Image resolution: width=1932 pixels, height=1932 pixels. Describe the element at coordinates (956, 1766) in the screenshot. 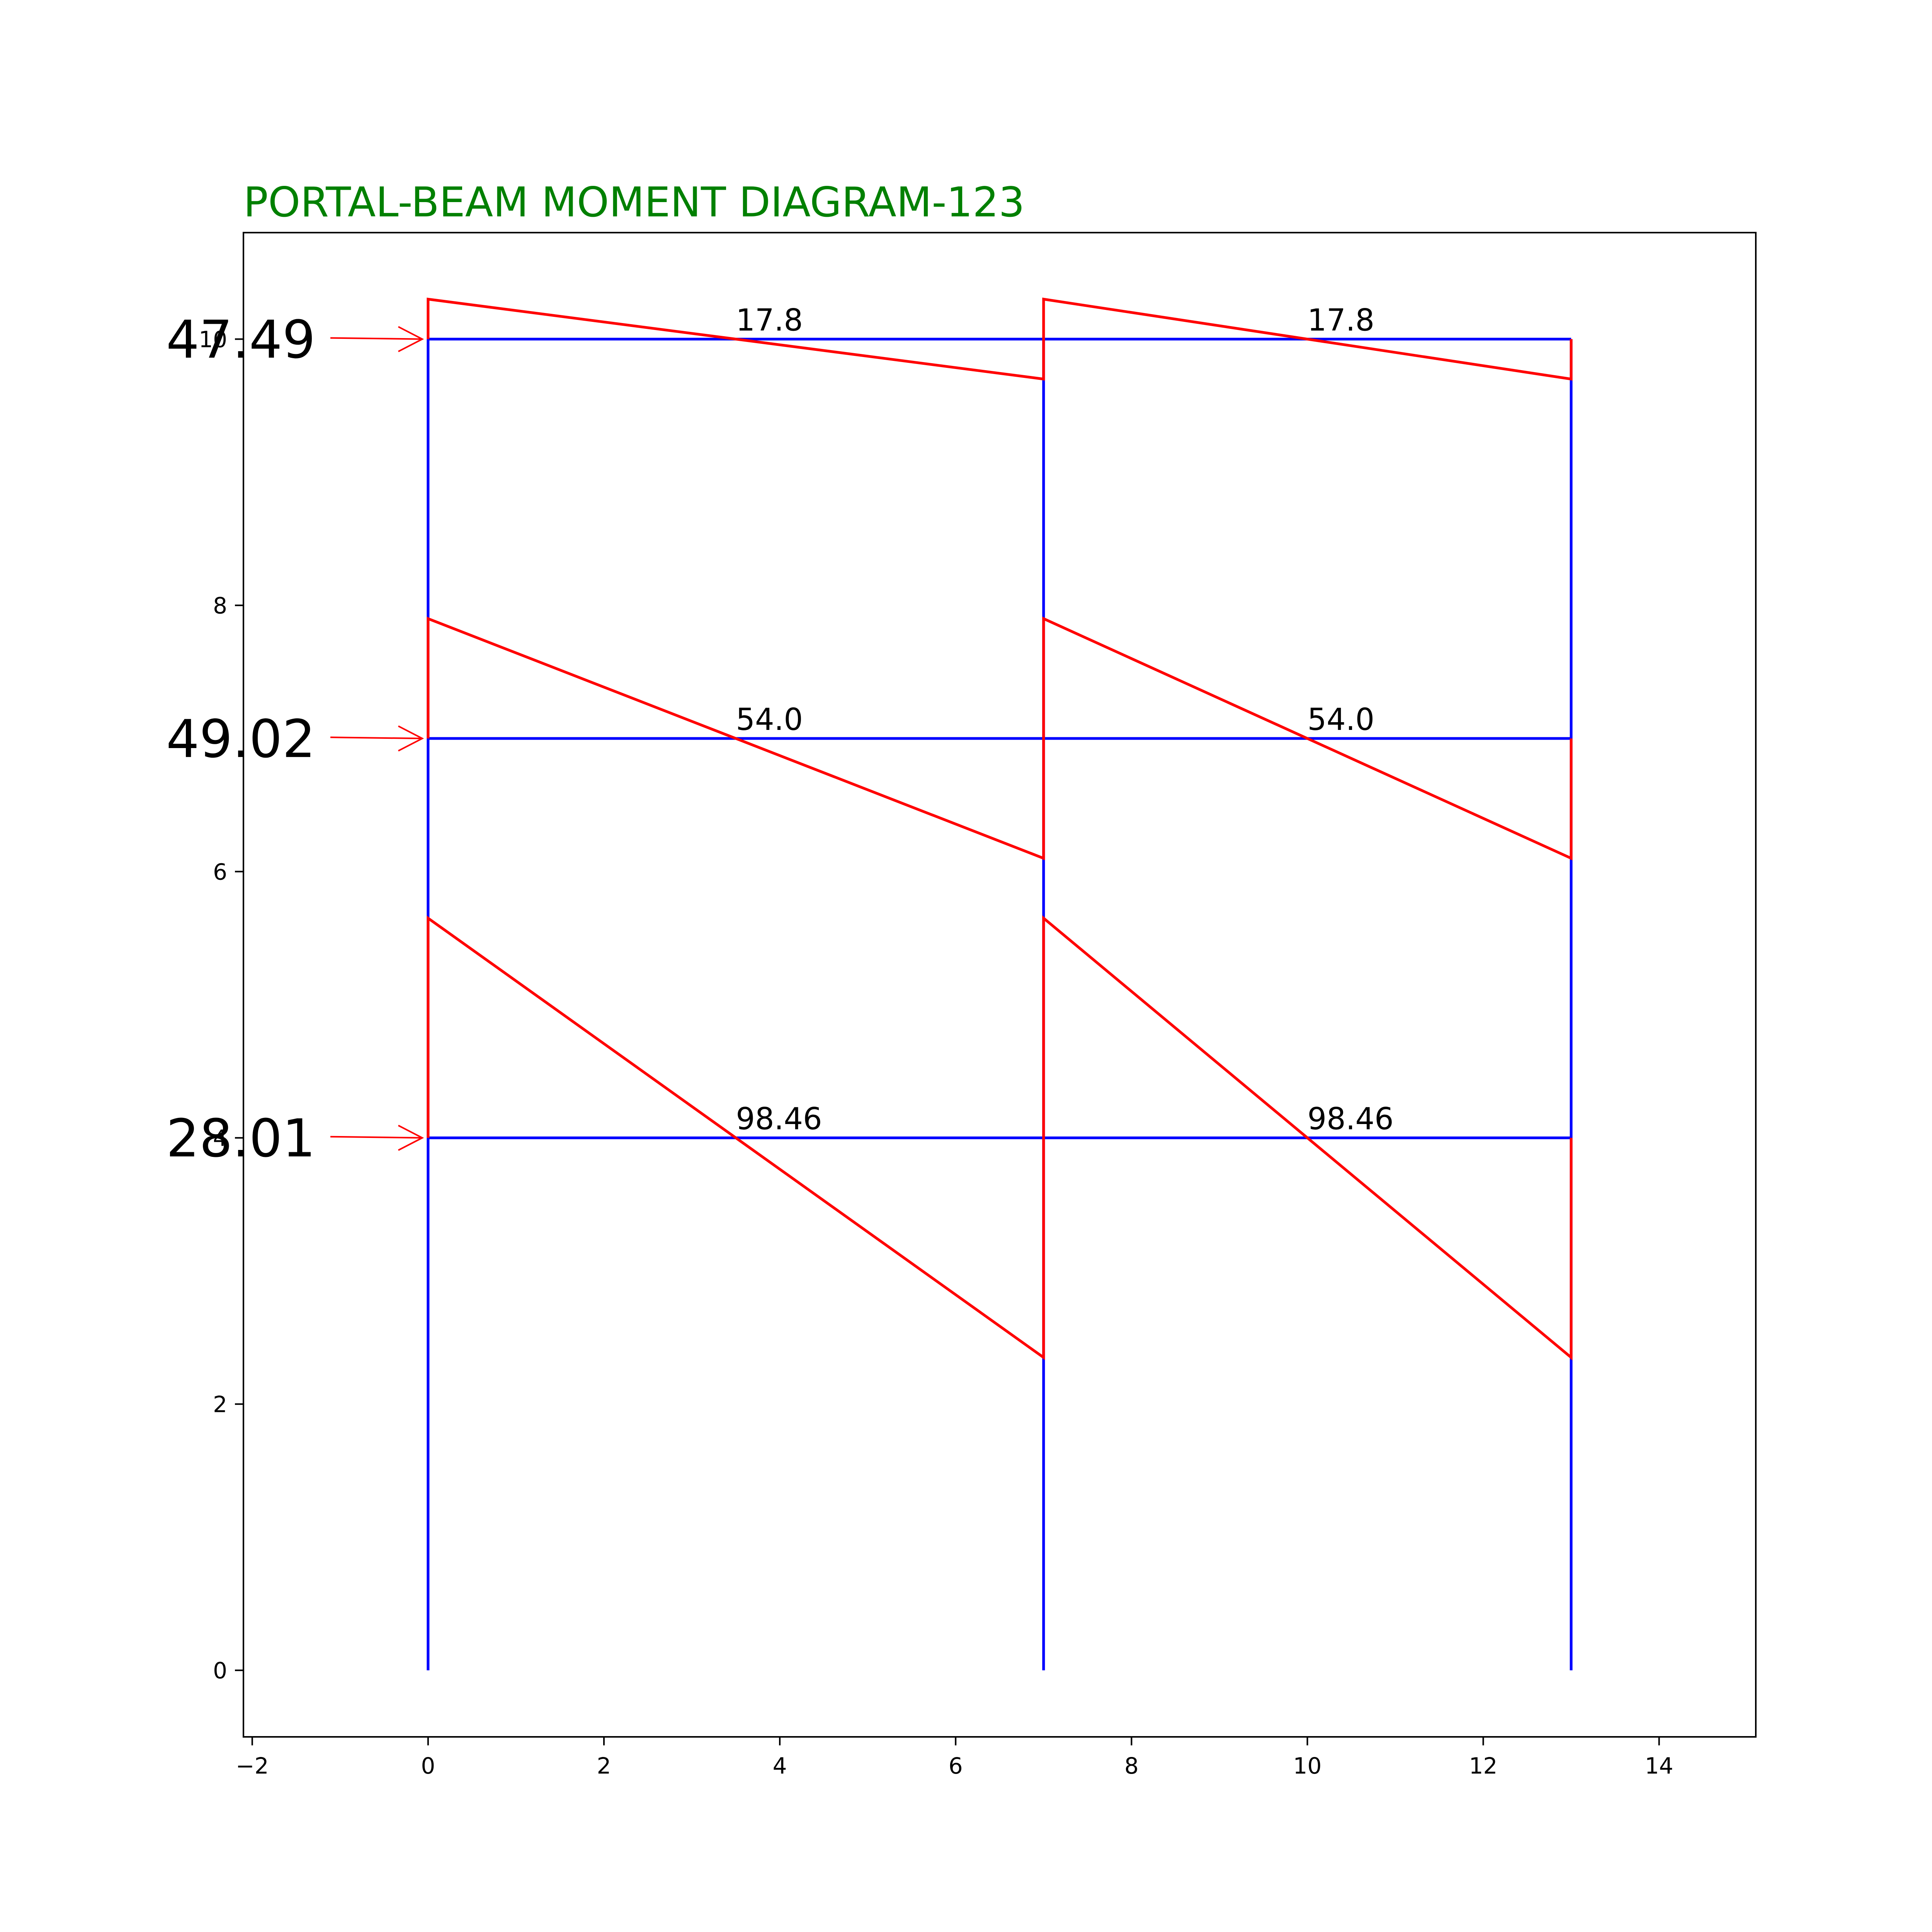

I see `x-tick-label: 6` at that location.